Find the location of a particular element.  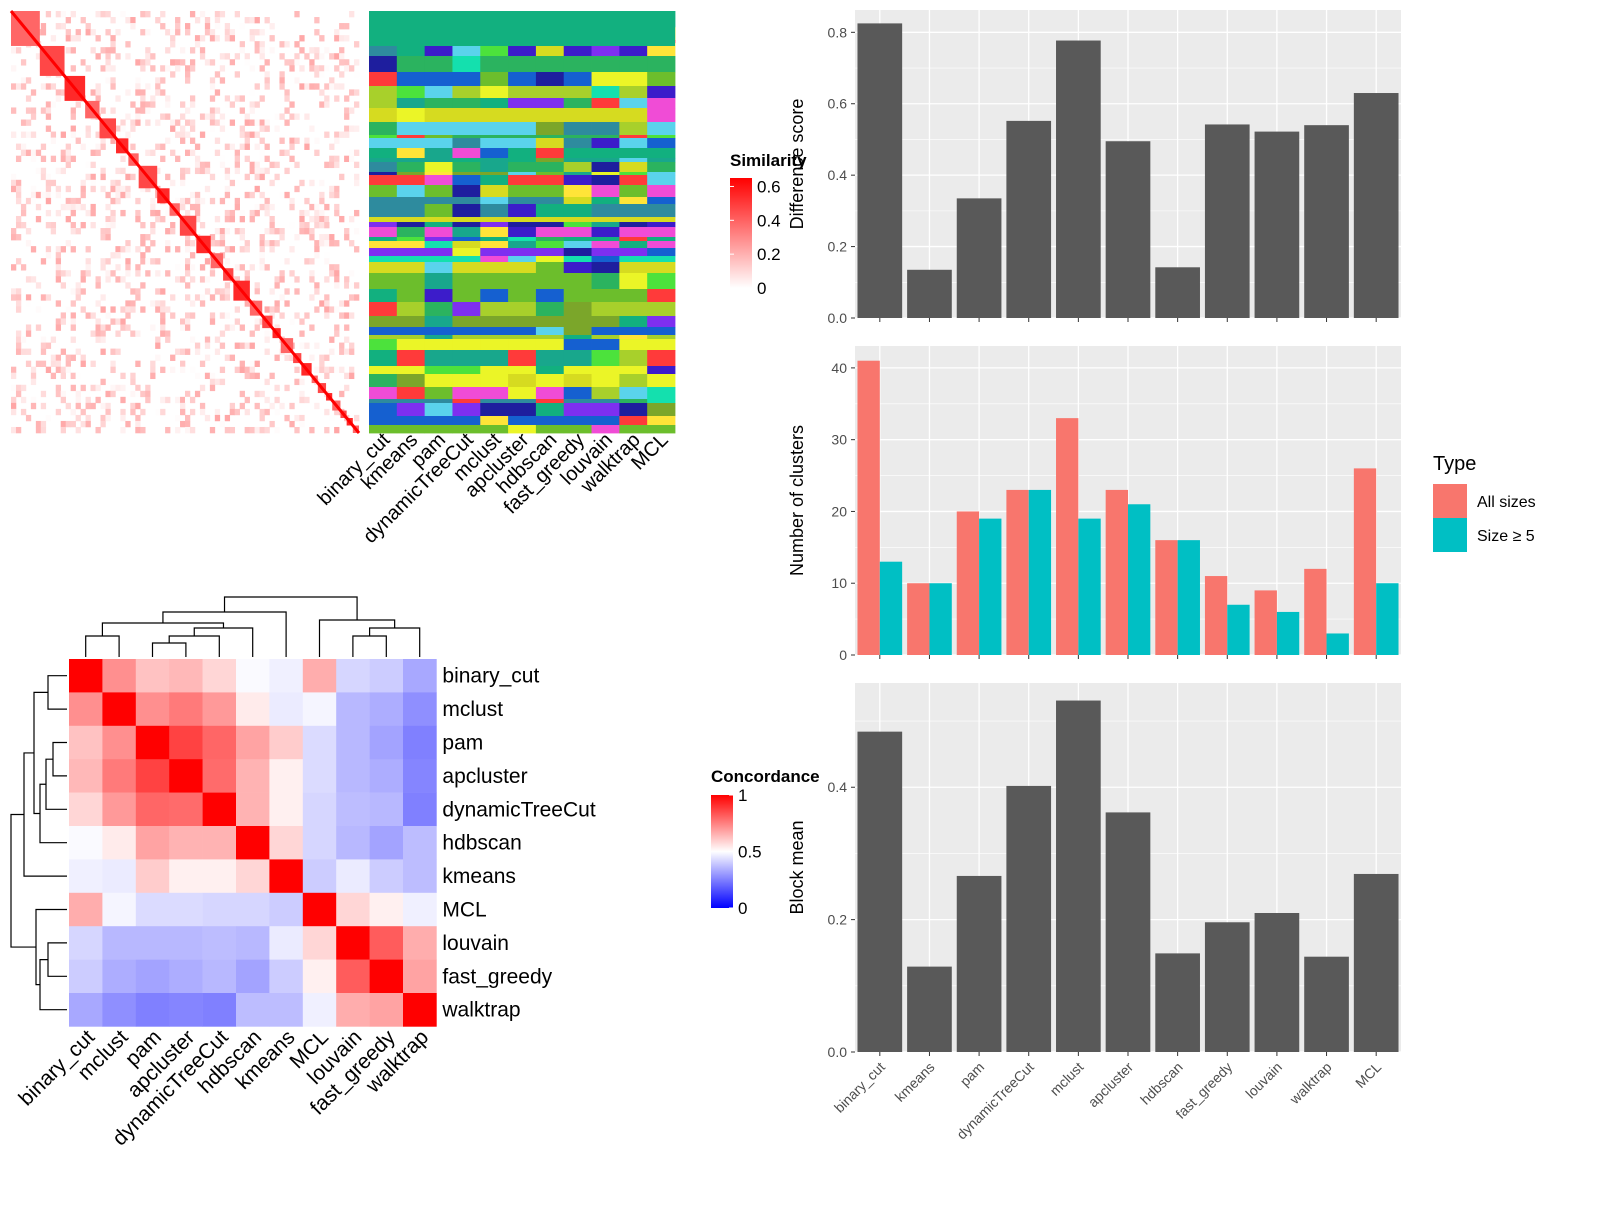

block-mean-chart-x-tick-label: walktrap is located at coordinates (1310, 1083).